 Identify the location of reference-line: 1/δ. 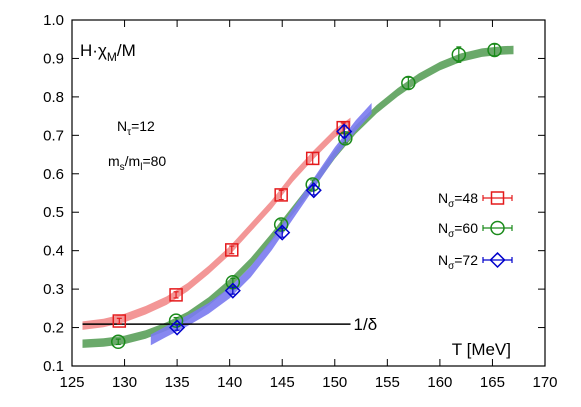
(230, 324).